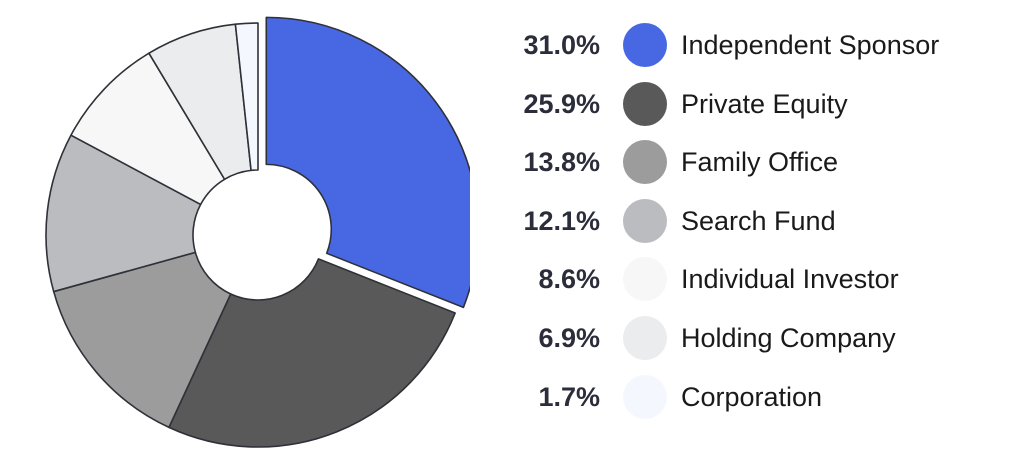  Describe the element at coordinates (123, 213) in the screenshot. I see `pie-slice-search-fund` at that location.